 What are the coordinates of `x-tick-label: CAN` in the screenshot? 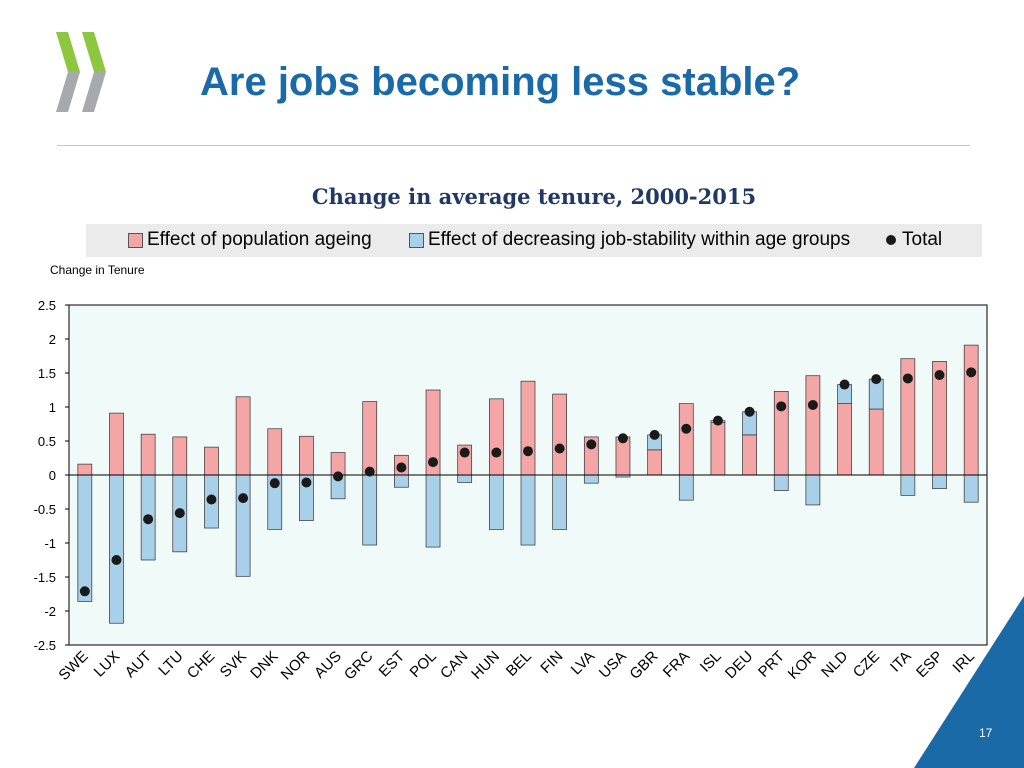 It's located at (454, 665).